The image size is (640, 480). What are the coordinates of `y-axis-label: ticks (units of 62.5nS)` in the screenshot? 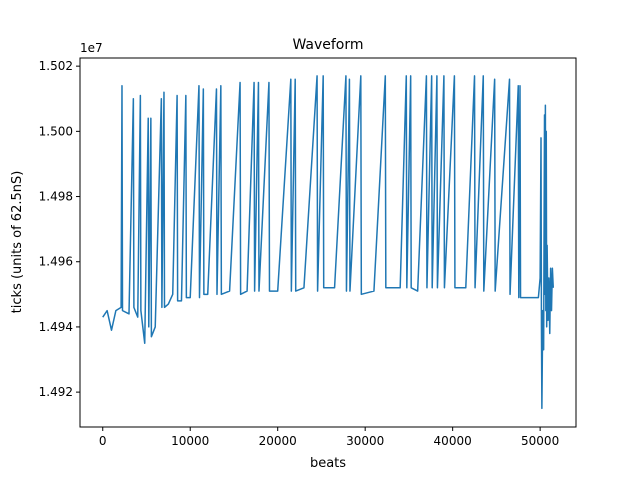 It's located at (17, 242).